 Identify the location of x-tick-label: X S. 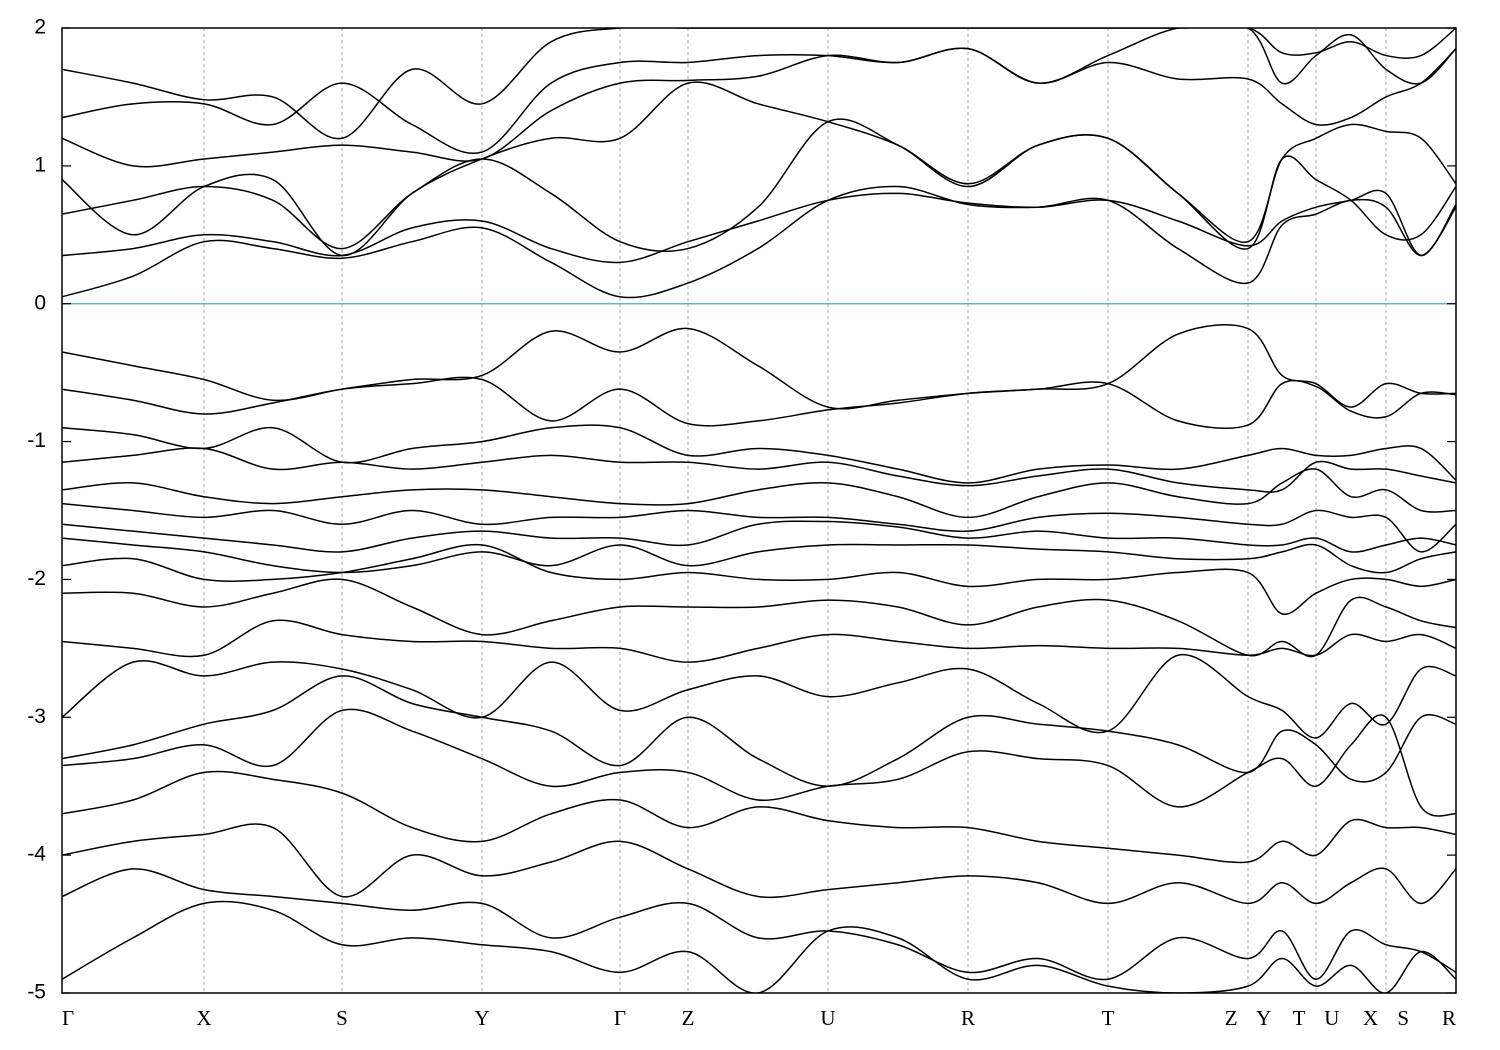
(1386, 1018).